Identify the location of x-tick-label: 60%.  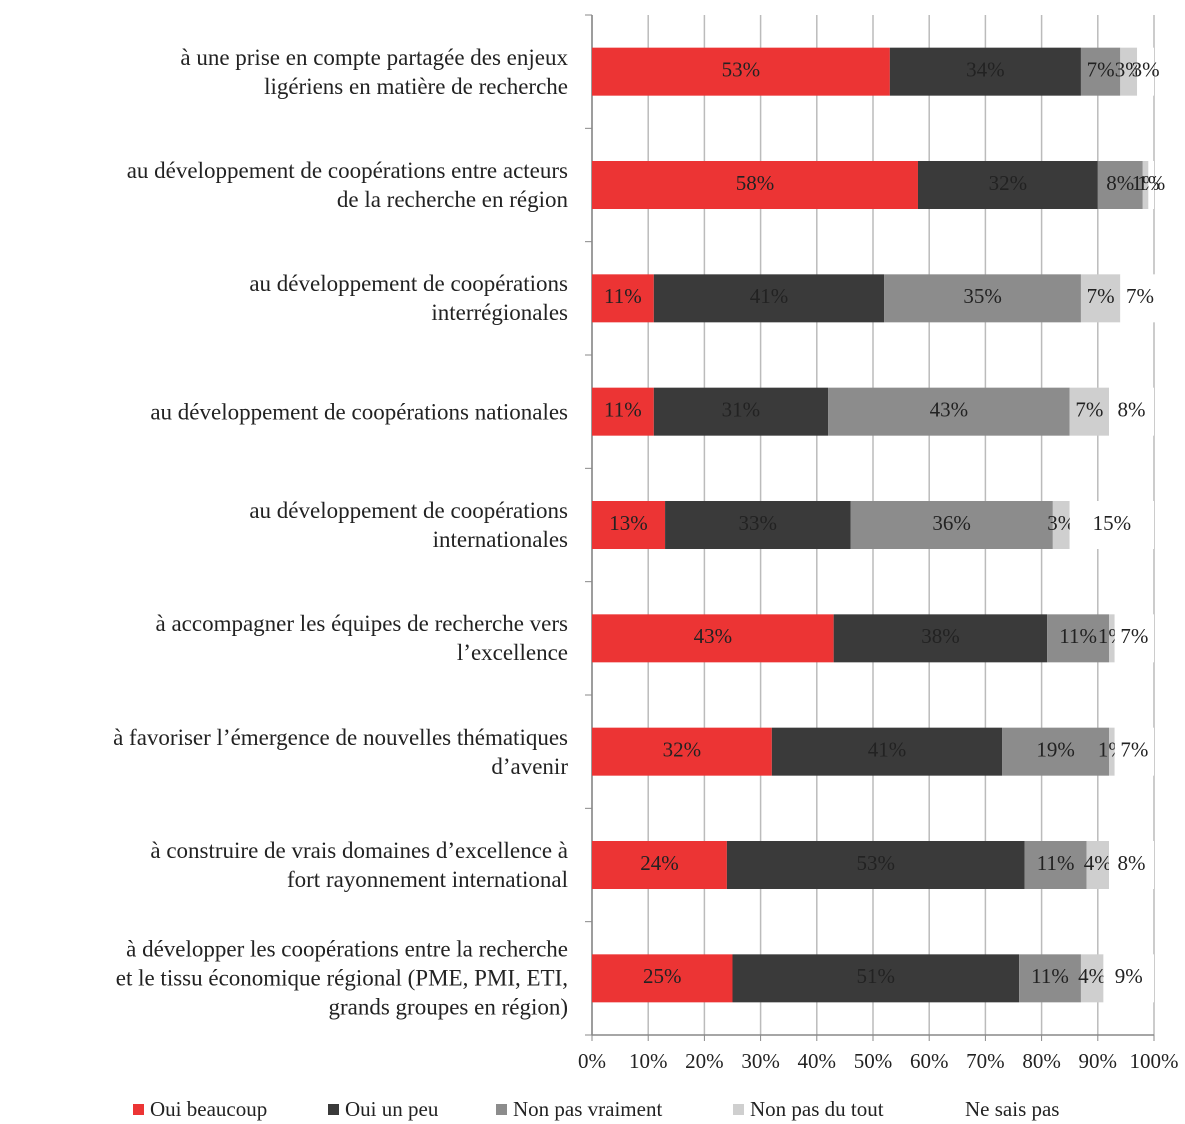
(929, 1061).